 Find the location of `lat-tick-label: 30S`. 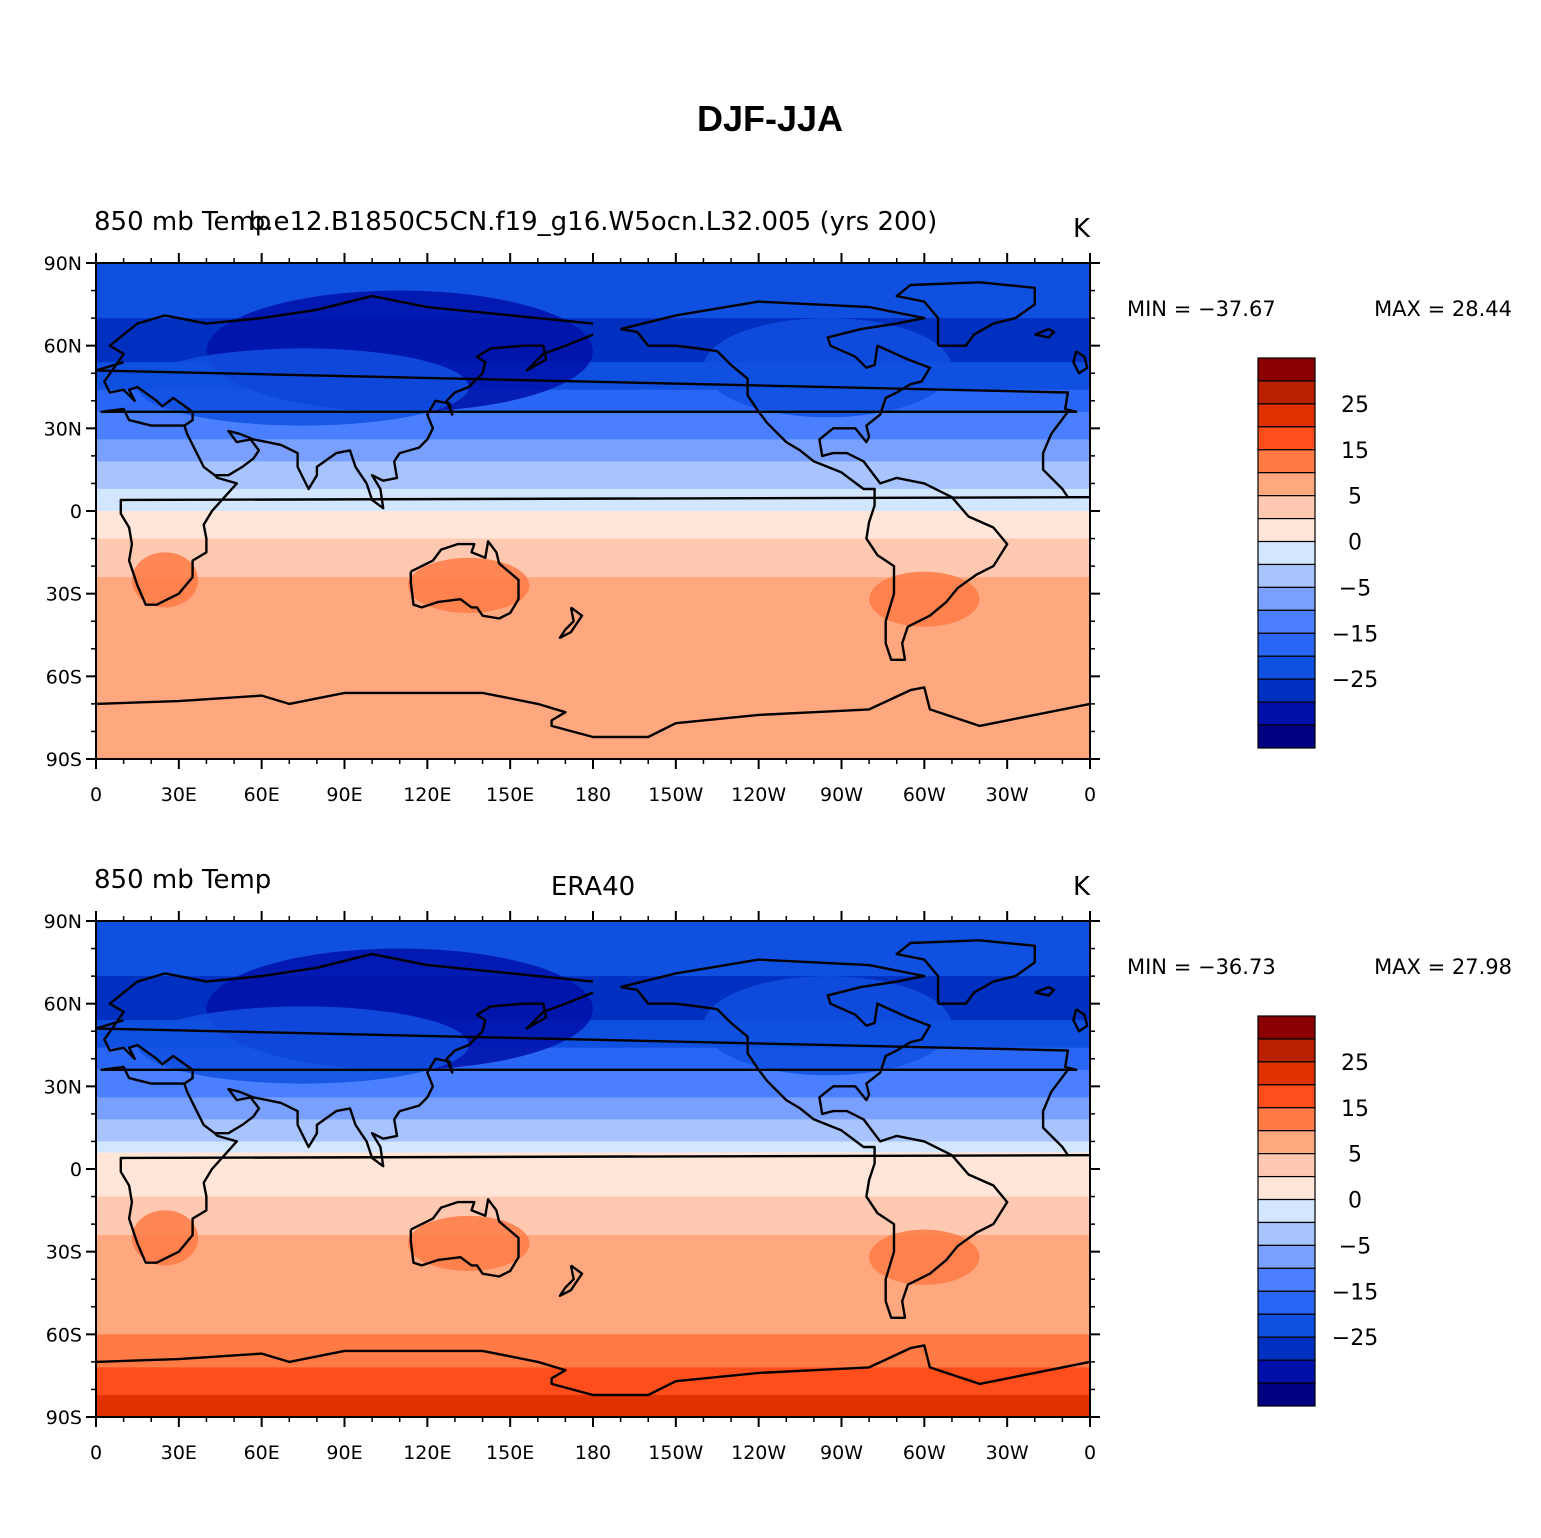

lat-tick-label: 30S is located at coordinates (64, 595).